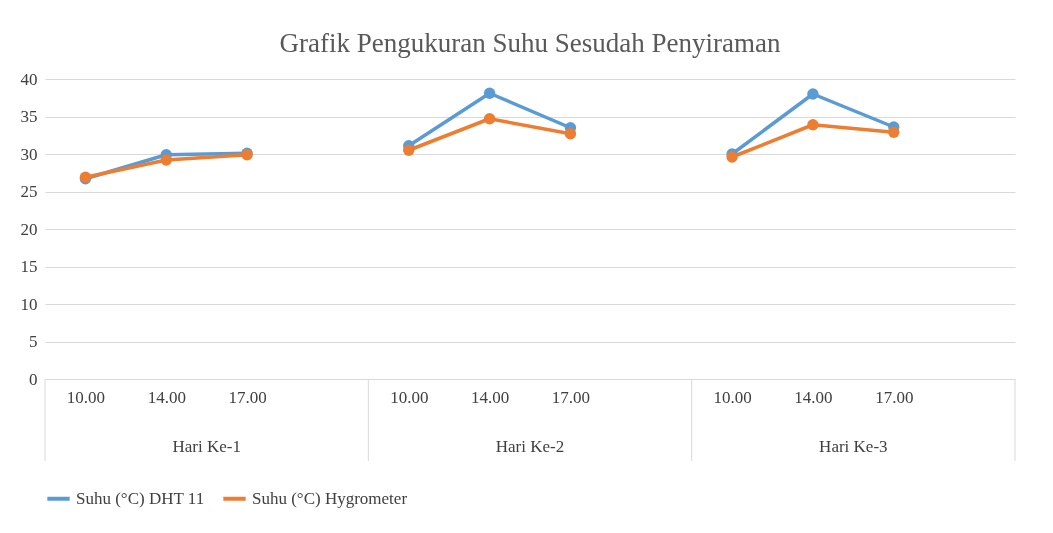 This screenshot has width=1053, height=533. I want to click on y-tick-label: 15, so click(29, 266).